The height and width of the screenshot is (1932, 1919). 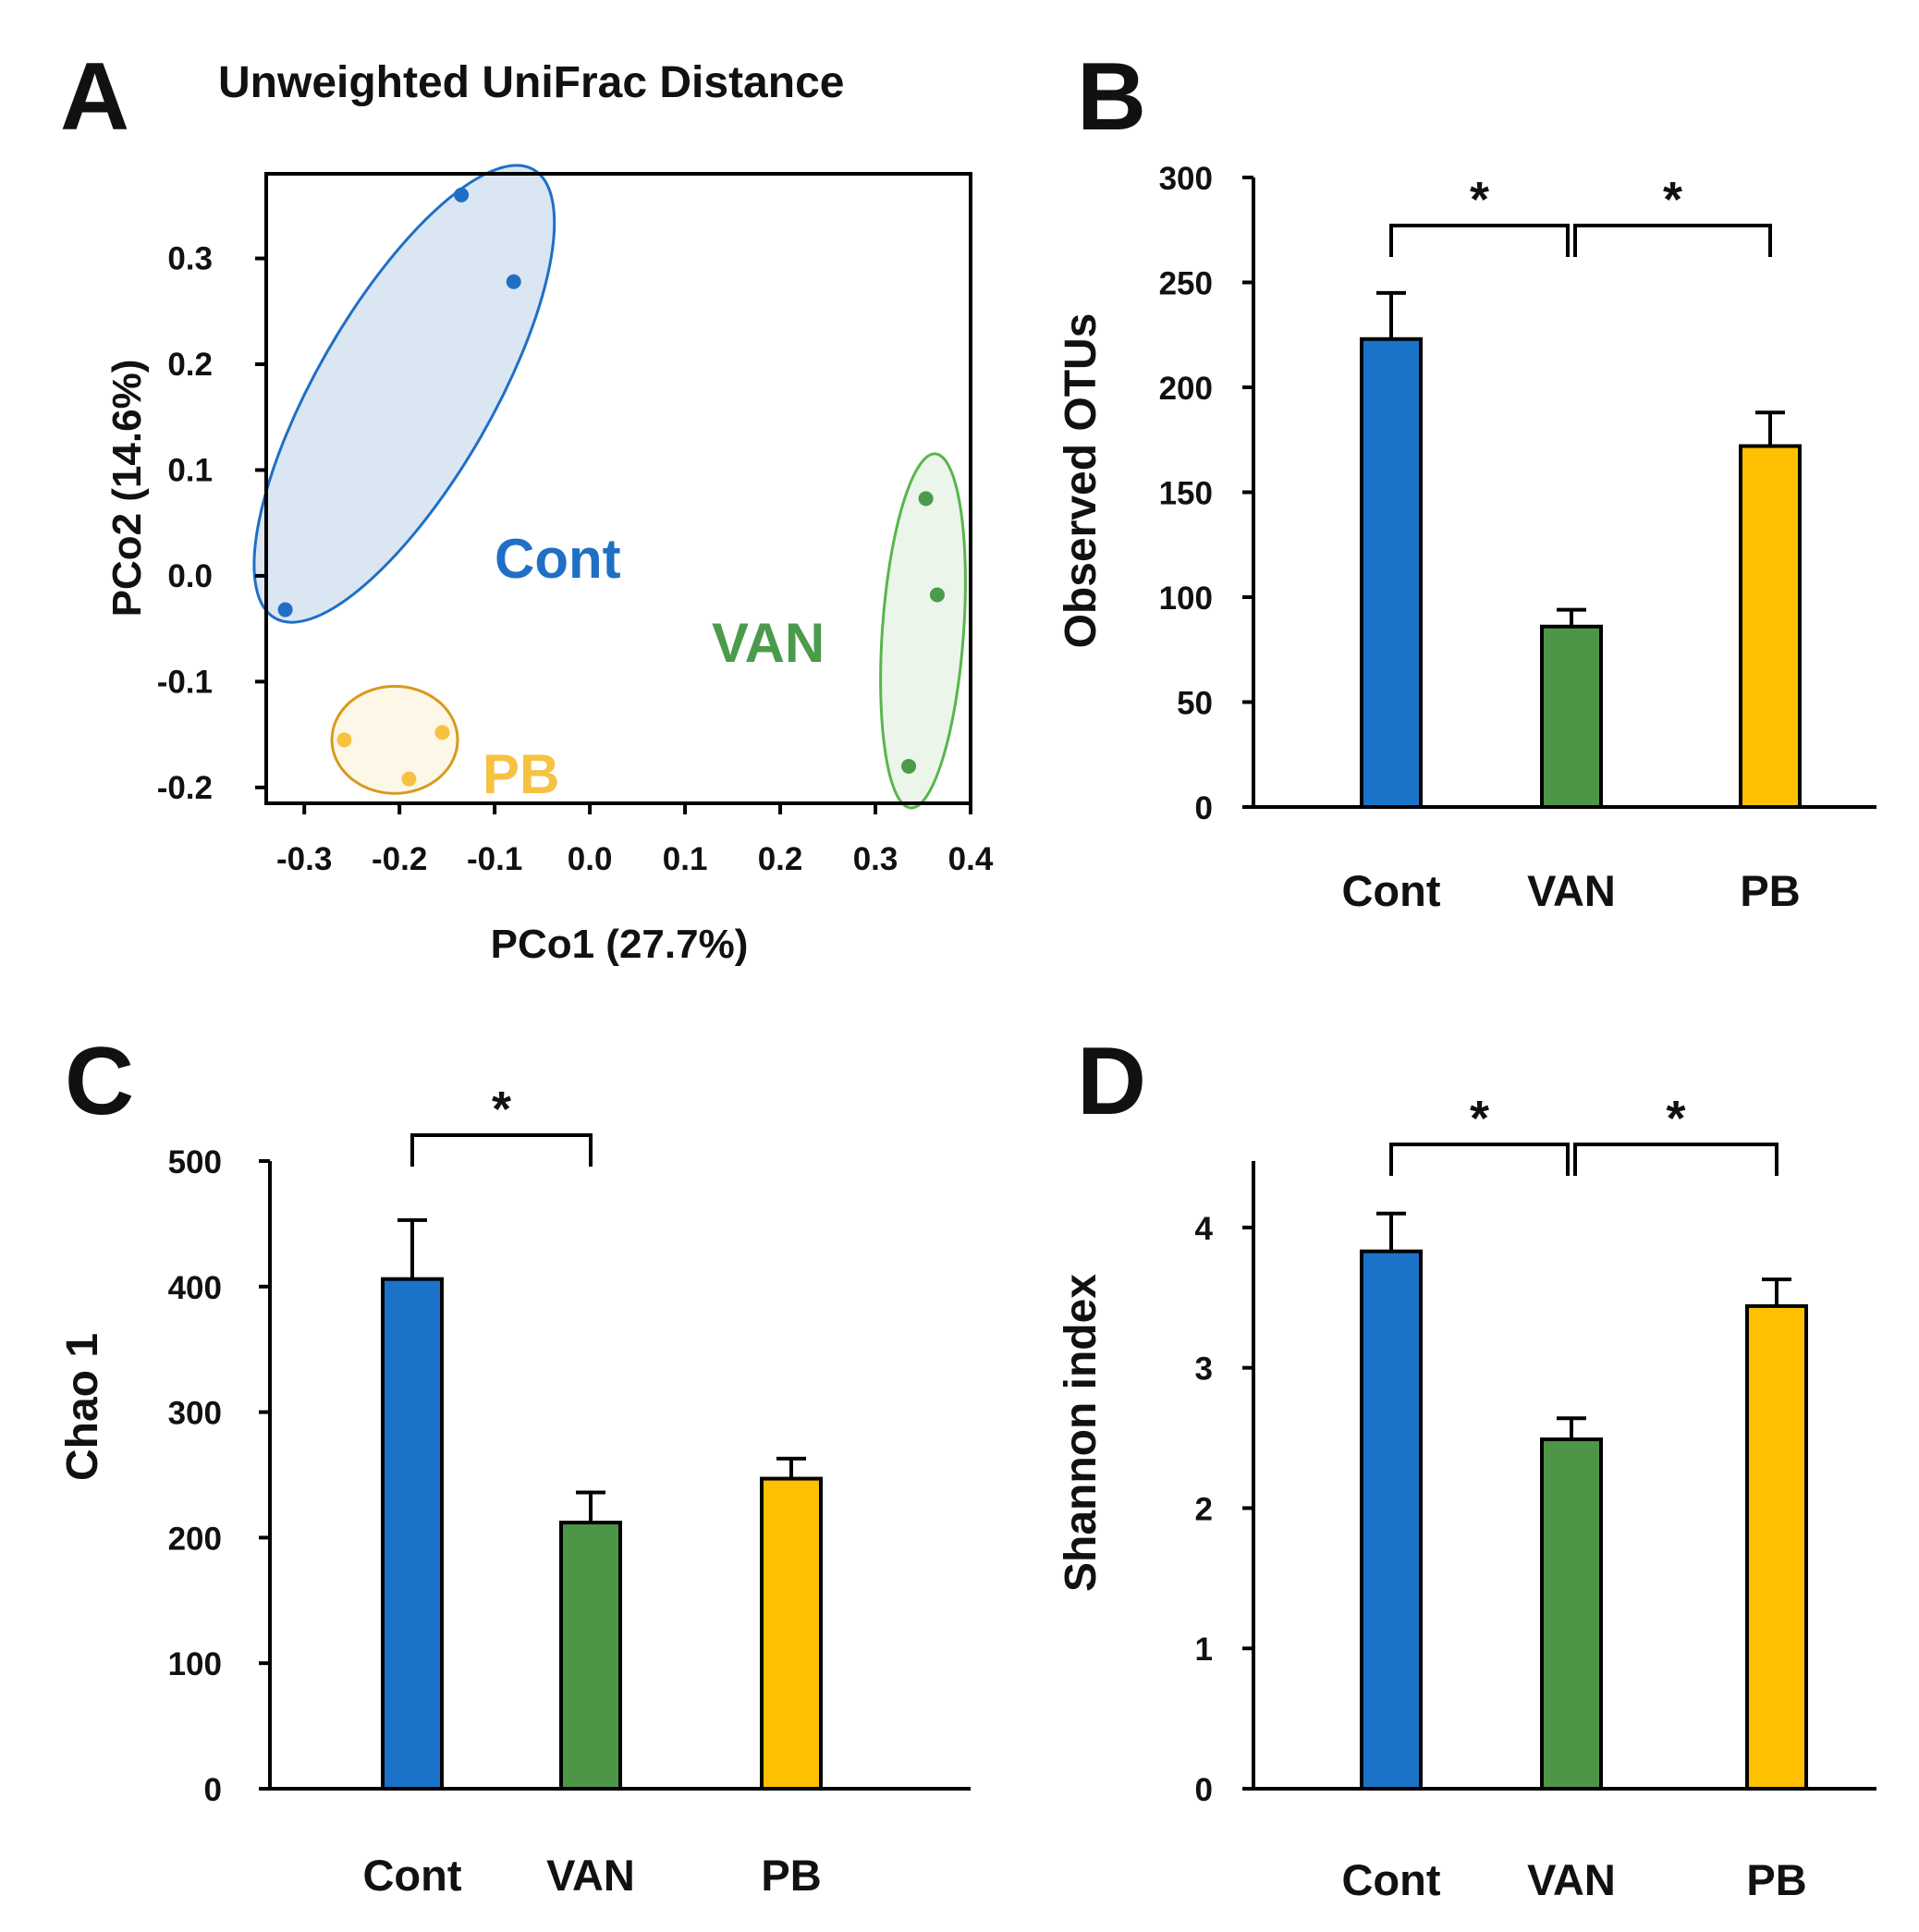 What do you see at coordinates (195, 1162) in the screenshot?
I see `y-tick-label: 500` at bounding box center [195, 1162].